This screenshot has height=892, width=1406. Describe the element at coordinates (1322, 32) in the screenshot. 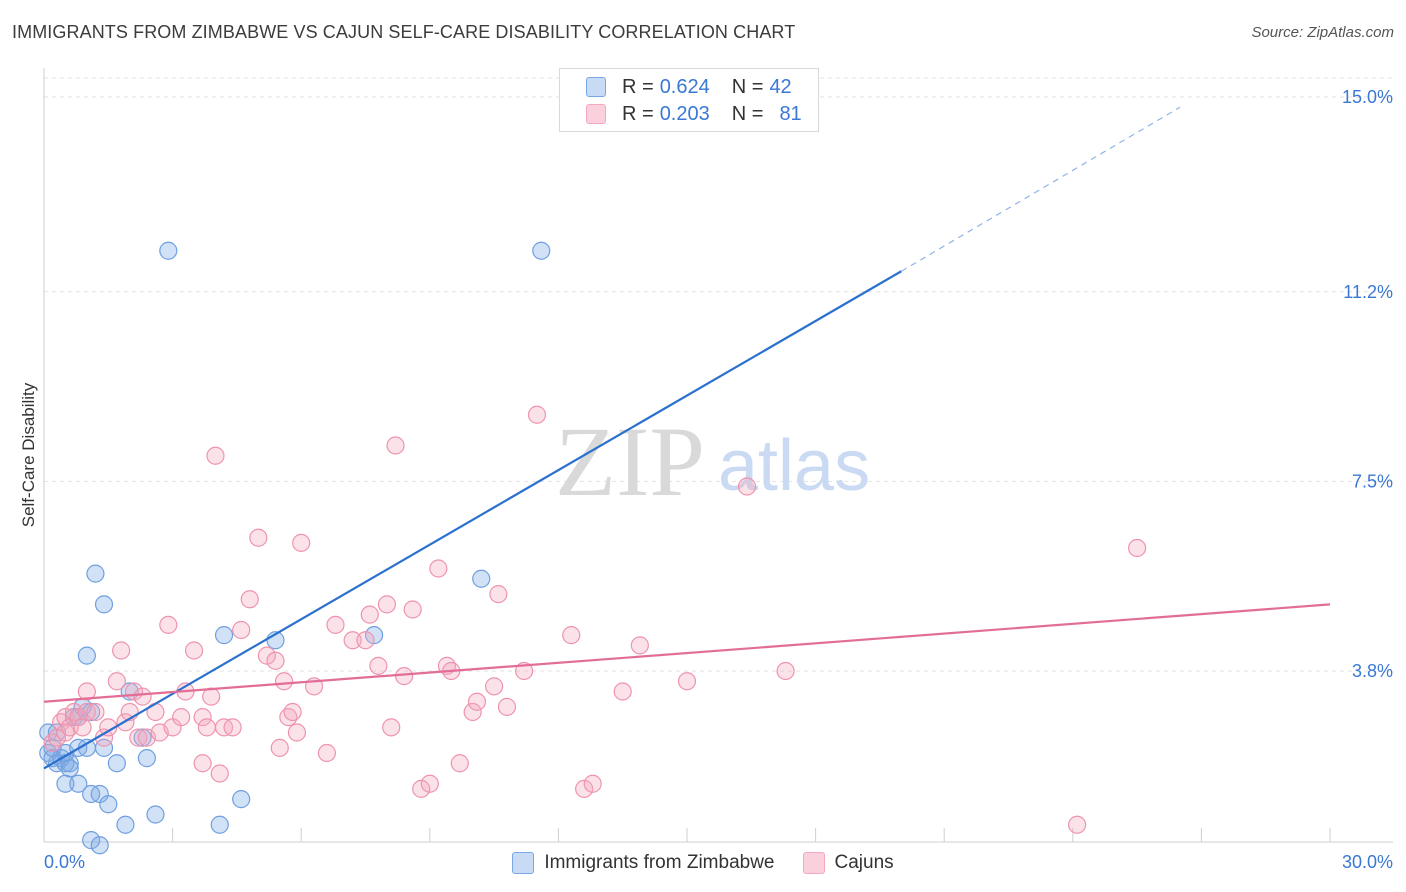

I see `source-label: Source: ZipAtlas.com` at that location.